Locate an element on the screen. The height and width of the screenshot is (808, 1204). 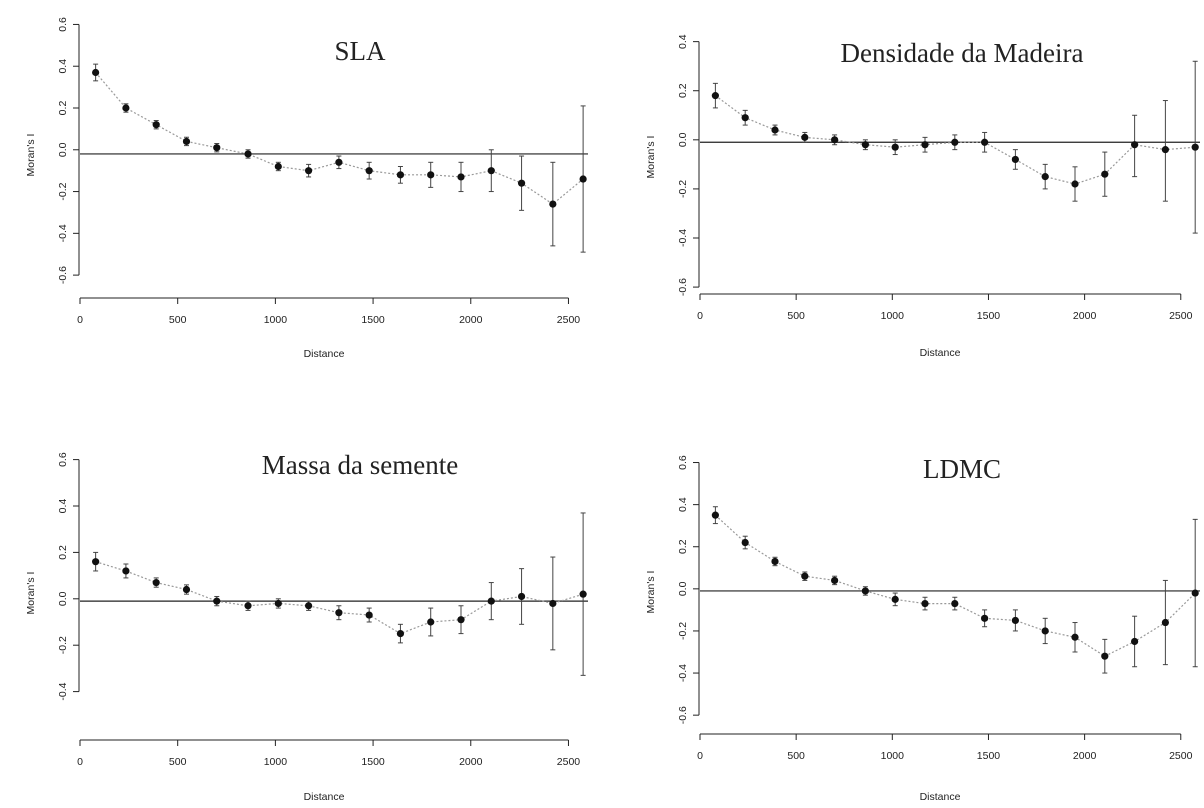
panel-4-connector-line is located at coordinates (955, 585).